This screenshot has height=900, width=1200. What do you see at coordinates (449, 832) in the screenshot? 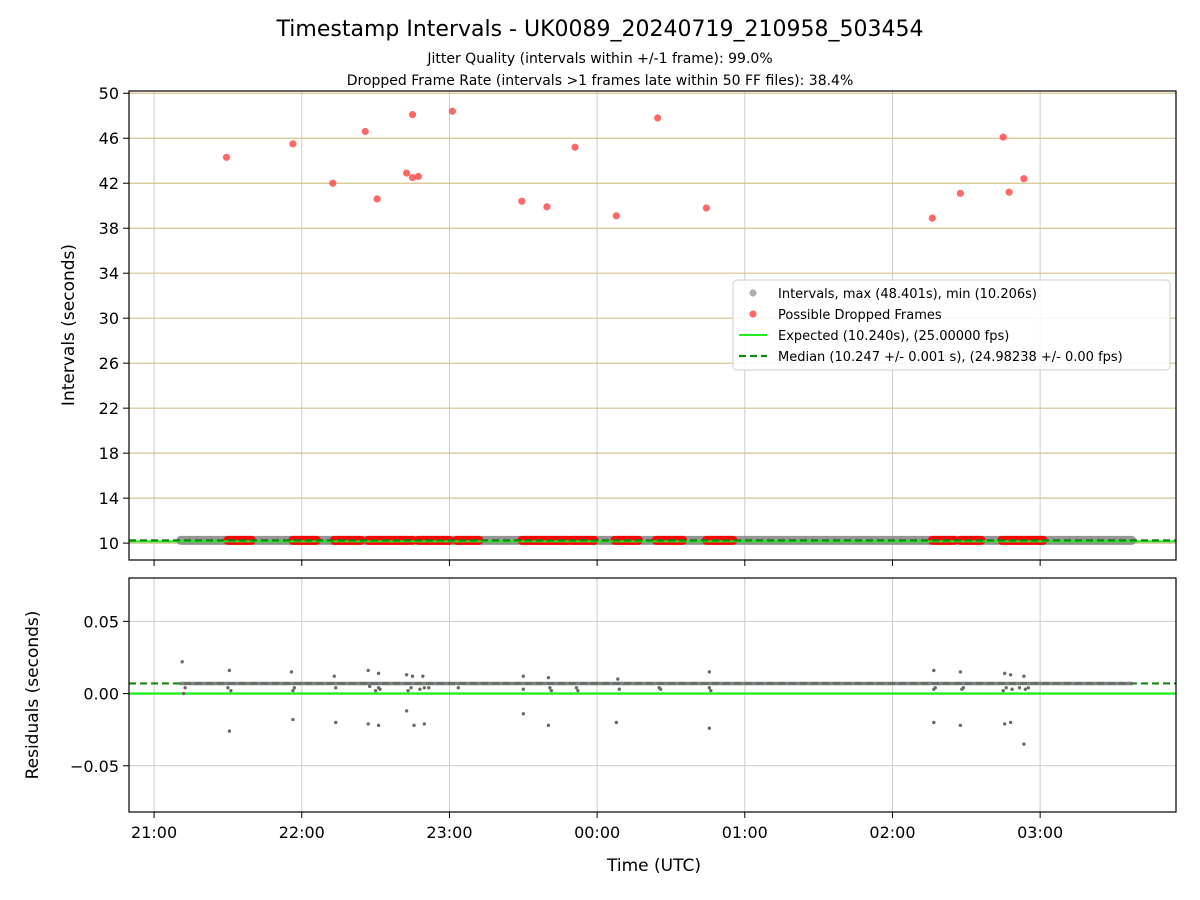
I see `bottom-xtick-label-2: 23:00` at bounding box center [449, 832].